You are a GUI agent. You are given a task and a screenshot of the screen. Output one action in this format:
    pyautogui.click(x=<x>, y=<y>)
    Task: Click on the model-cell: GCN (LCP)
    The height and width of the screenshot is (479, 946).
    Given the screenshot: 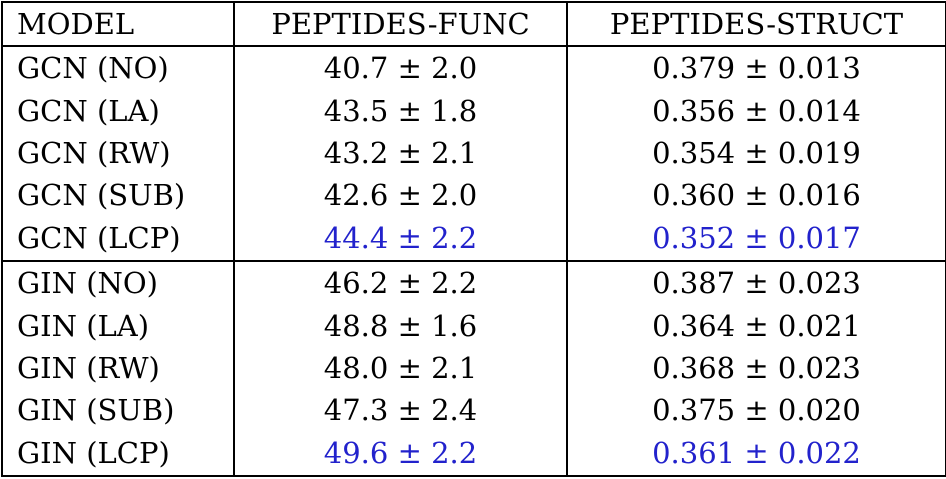 What is the action you would take?
    pyautogui.click(x=99, y=238)
    